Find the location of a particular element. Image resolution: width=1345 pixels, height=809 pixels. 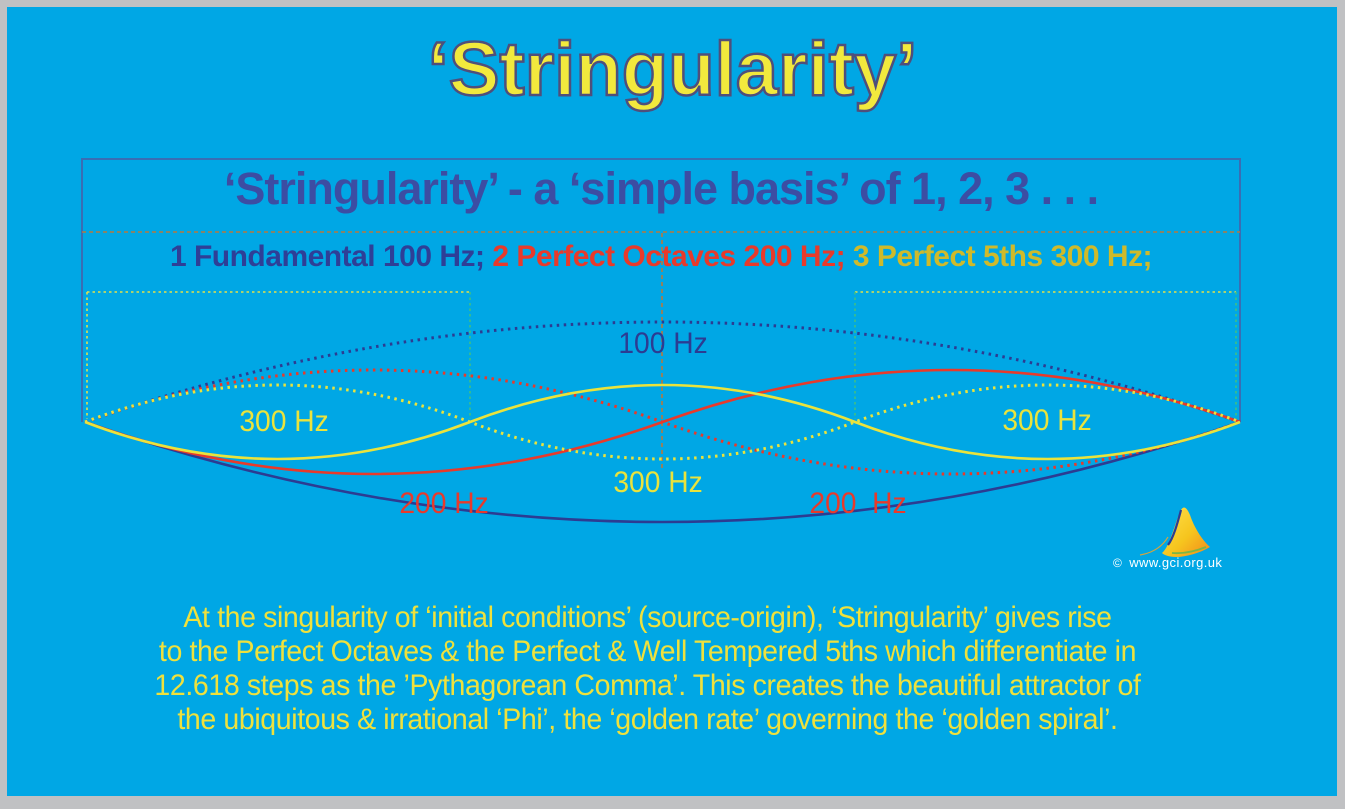

credit-line: © www.gci.org.uk is located at coordinates (1183, 562).